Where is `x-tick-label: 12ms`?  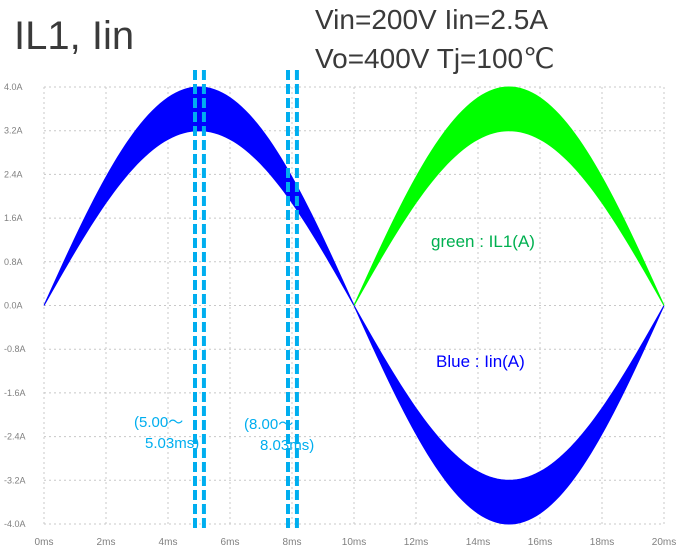 x-tick-label: 12ms is located at coordinates (416, 542).